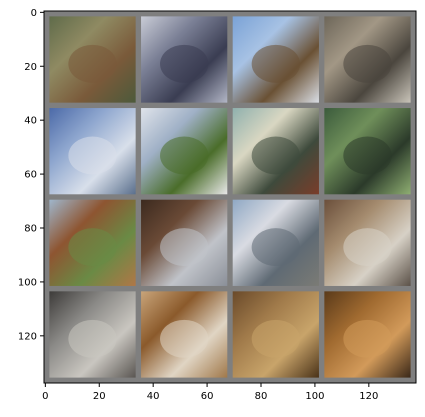  Describe the element at coordinates (314, 396) in the screenshot. I see `x-tick-label: 100` at that location.